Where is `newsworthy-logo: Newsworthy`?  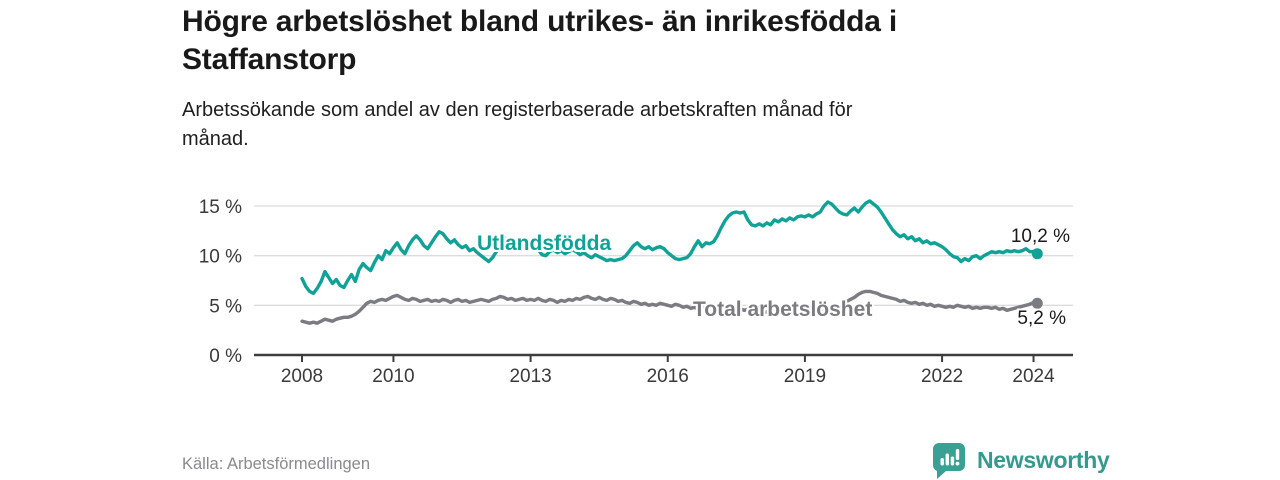
newsworthy-logo: Newsworthy is located at coordinates (1020, 460).